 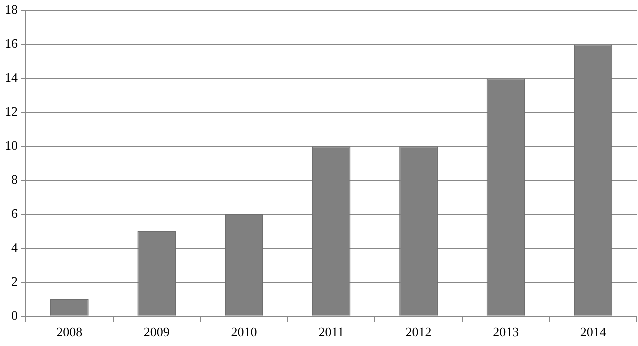 I want to click on y-tick-label: 12, so click(x=11, y=112).